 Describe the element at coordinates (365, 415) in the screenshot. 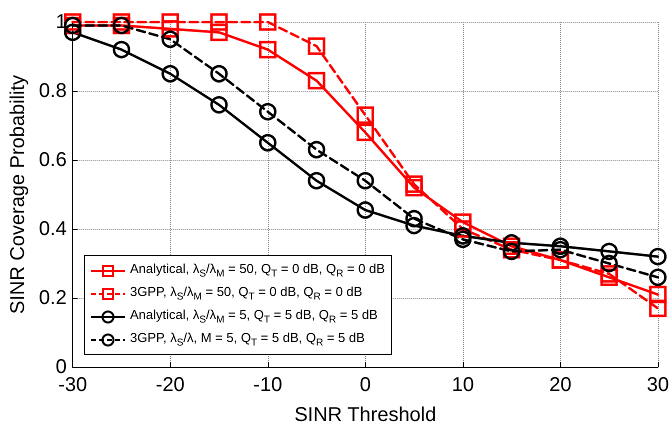

I see `x-axis-title: SINR Threshold` at that location.